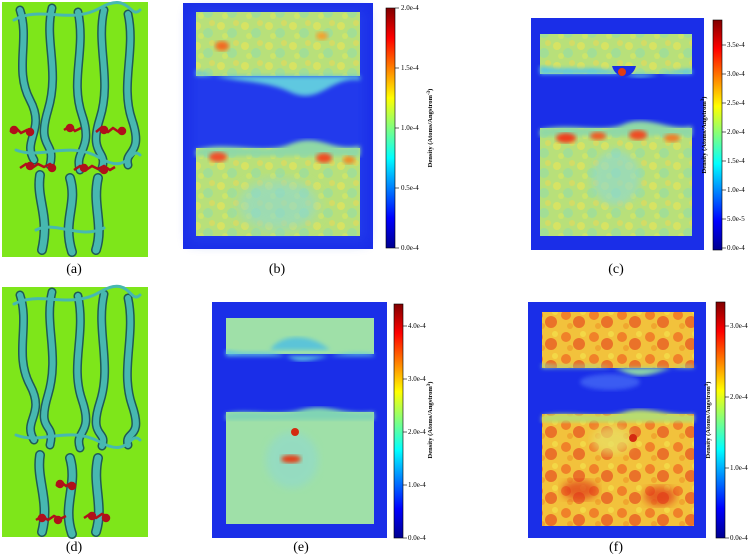  Describe the element at coordinates (736, 45) in the screenshot. I see `tick-label: 3.5e-4` at that location.